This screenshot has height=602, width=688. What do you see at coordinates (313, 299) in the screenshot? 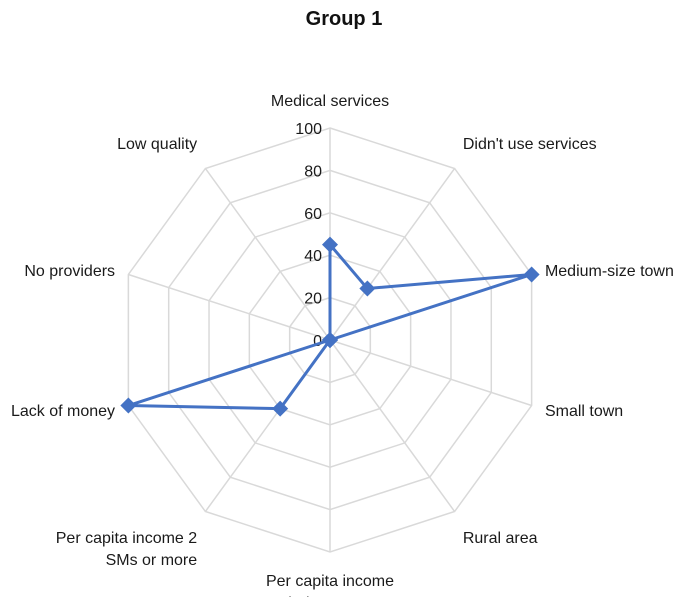
I see `tick-label: 20` at bounding box center [313, 299].